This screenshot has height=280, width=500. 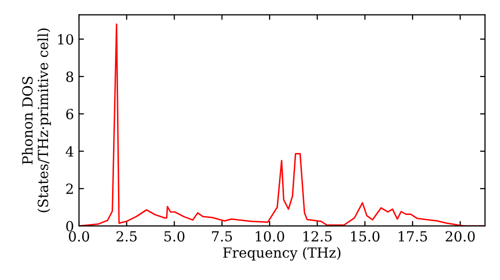 I want to click on x-tick-label: 5.0, so click(x=174, y=236).